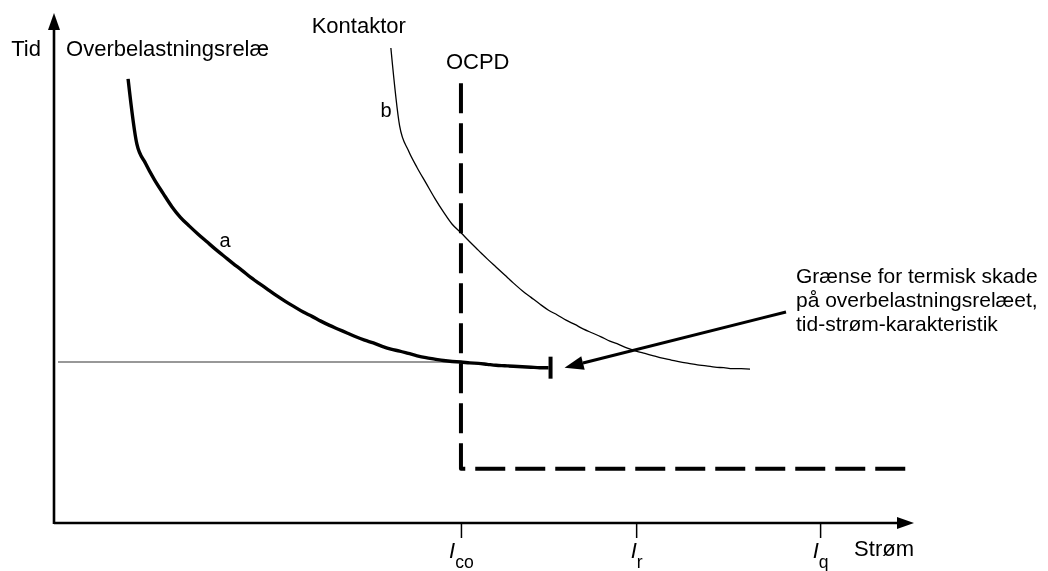  What do you see at coordinates (386, 110) in the screenshot?
I see `annotation: b` at bounding box center [386, 110].